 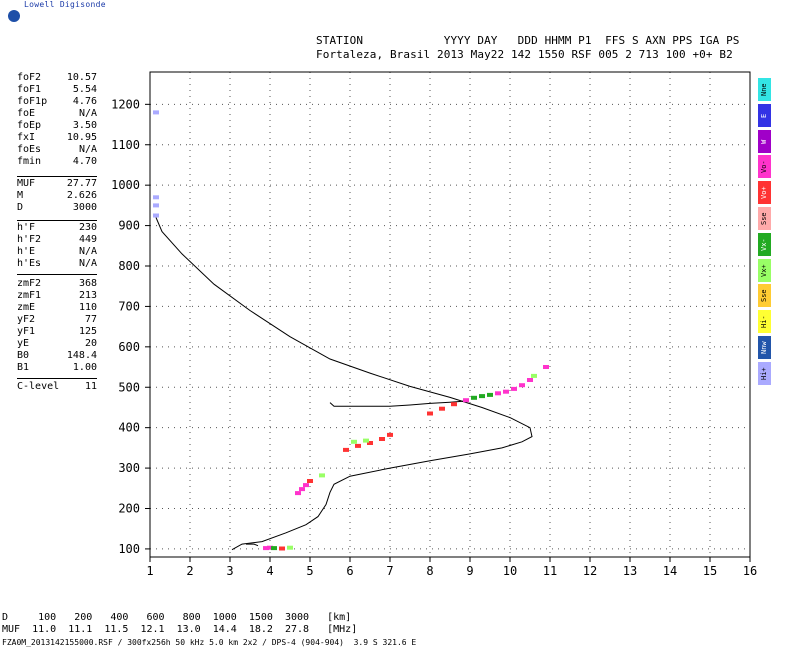 What do you see at coordinates (57, 240) in the screenshot?
I see `param-hf2: h'F2 449` at bounding box center [57, 240].